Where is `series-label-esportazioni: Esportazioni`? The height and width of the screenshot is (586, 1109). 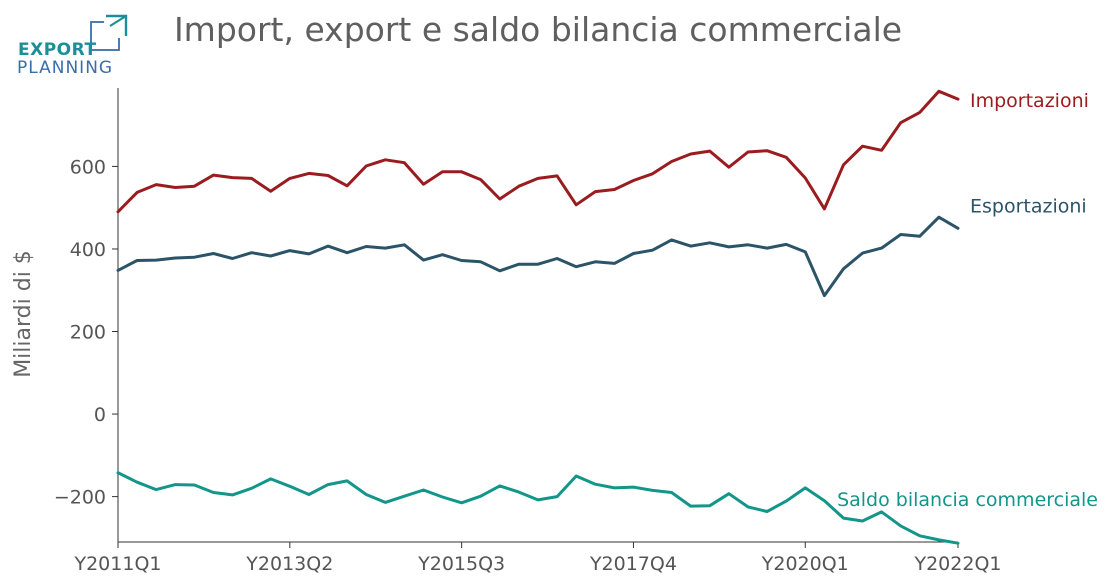 series-label-esportazioni: Esportazioni is located at coordinates (1028, 206).